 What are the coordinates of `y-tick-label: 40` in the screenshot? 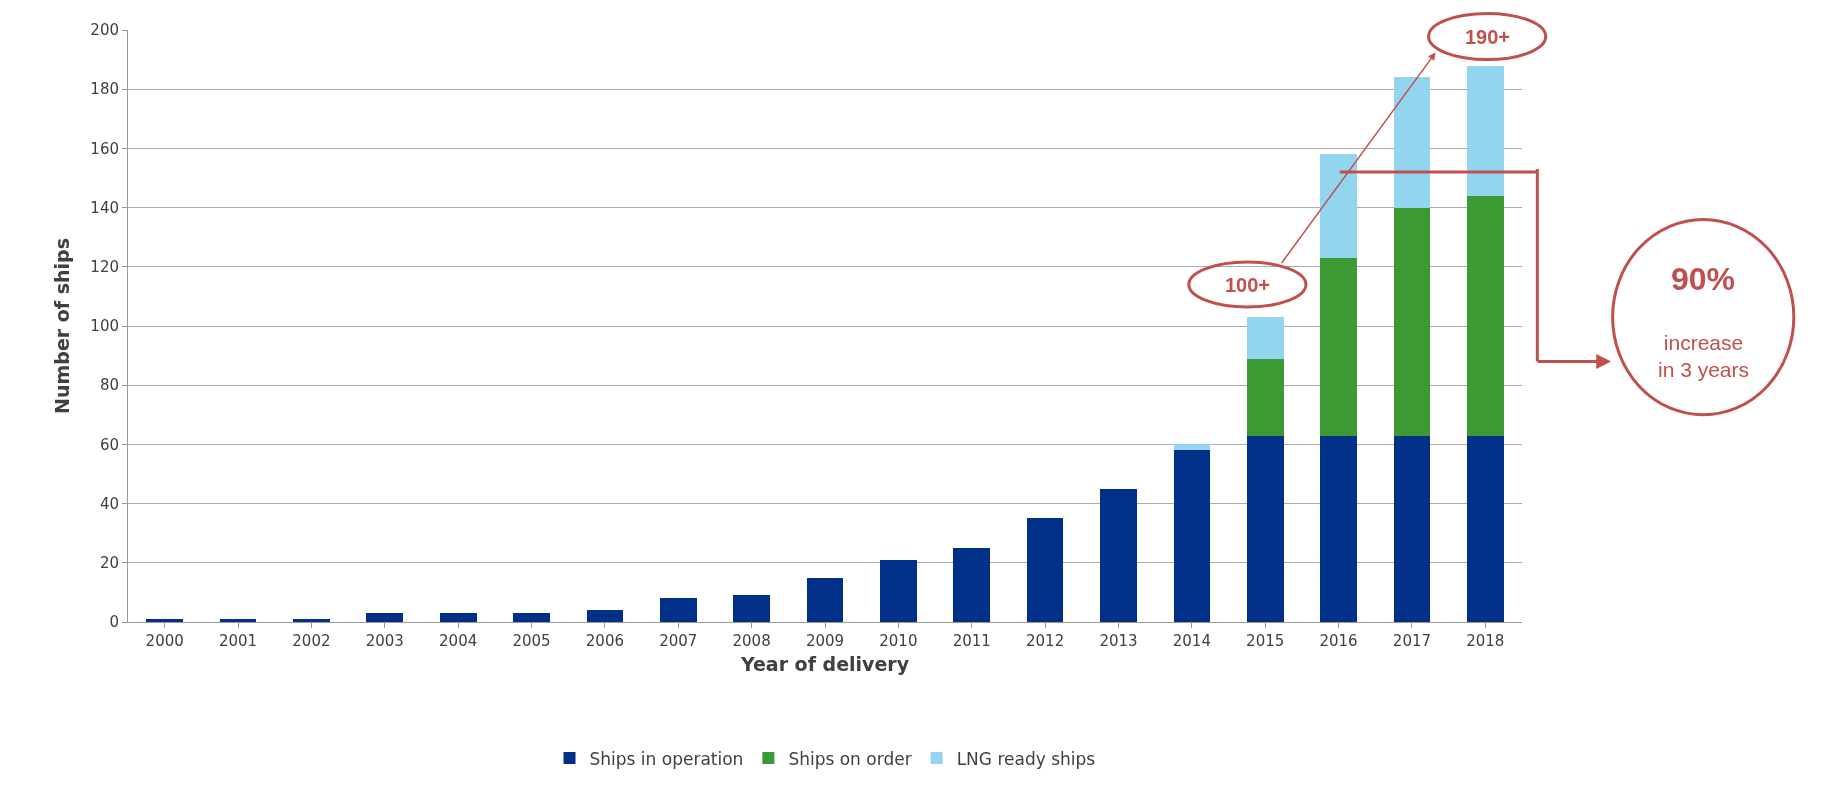 It's located at (109, 503).